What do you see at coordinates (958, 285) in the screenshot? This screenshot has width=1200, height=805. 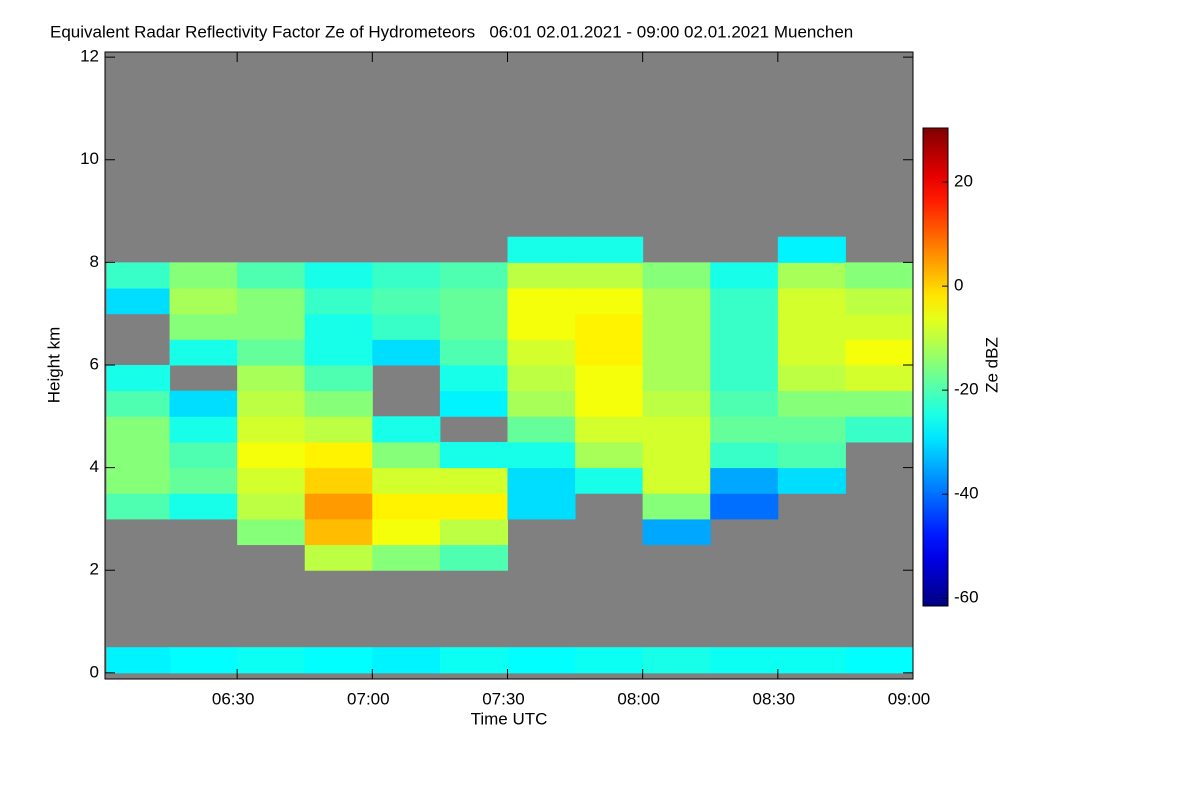 I see `colorbar-tick-label: 0` at bounding box center [958, 285].